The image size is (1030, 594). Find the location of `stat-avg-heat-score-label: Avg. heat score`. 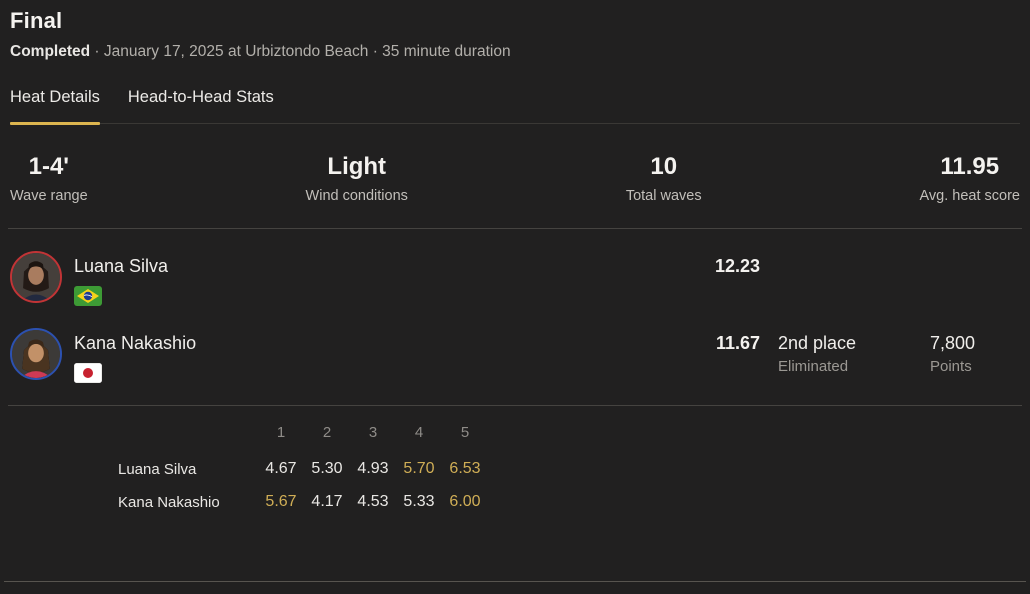

stat-avg-heat-score-label: Avg. heat score is located at coordinates (969, 196).